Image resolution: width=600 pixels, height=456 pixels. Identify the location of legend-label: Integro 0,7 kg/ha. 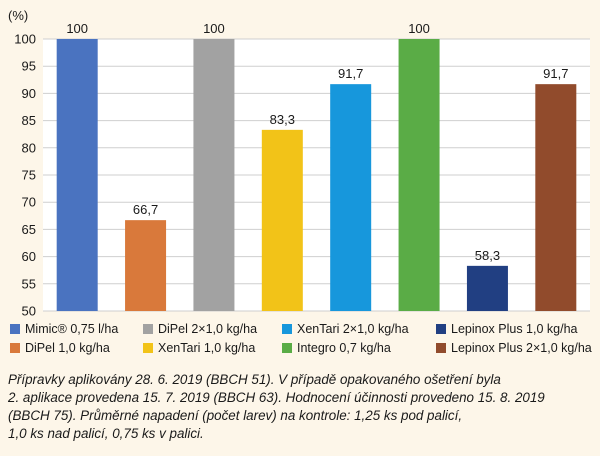
(344, 348).